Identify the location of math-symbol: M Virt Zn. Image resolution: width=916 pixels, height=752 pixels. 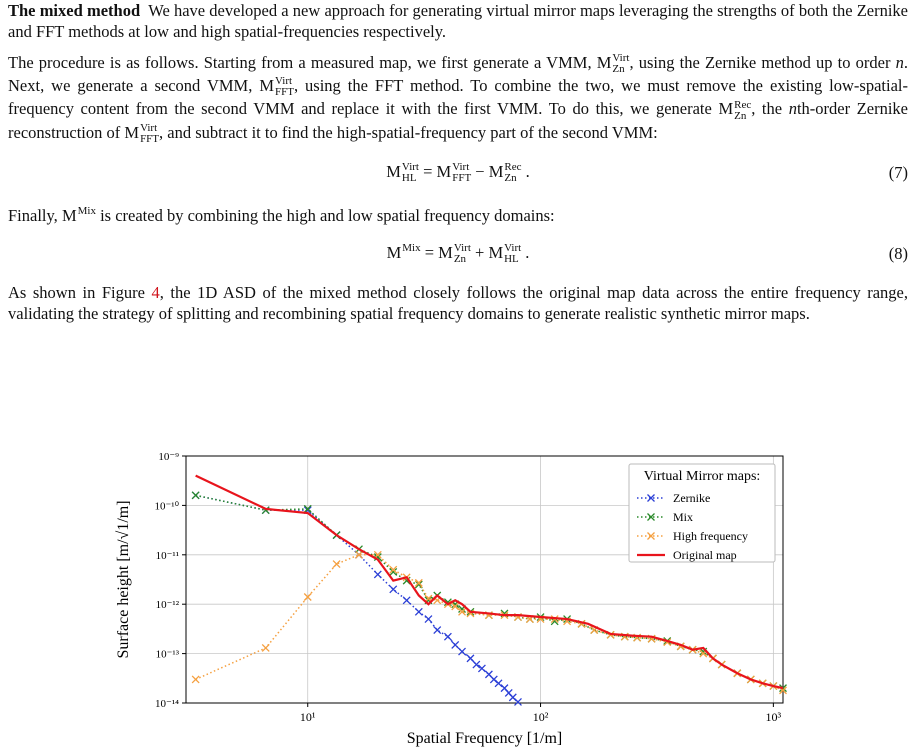
(454, 254).